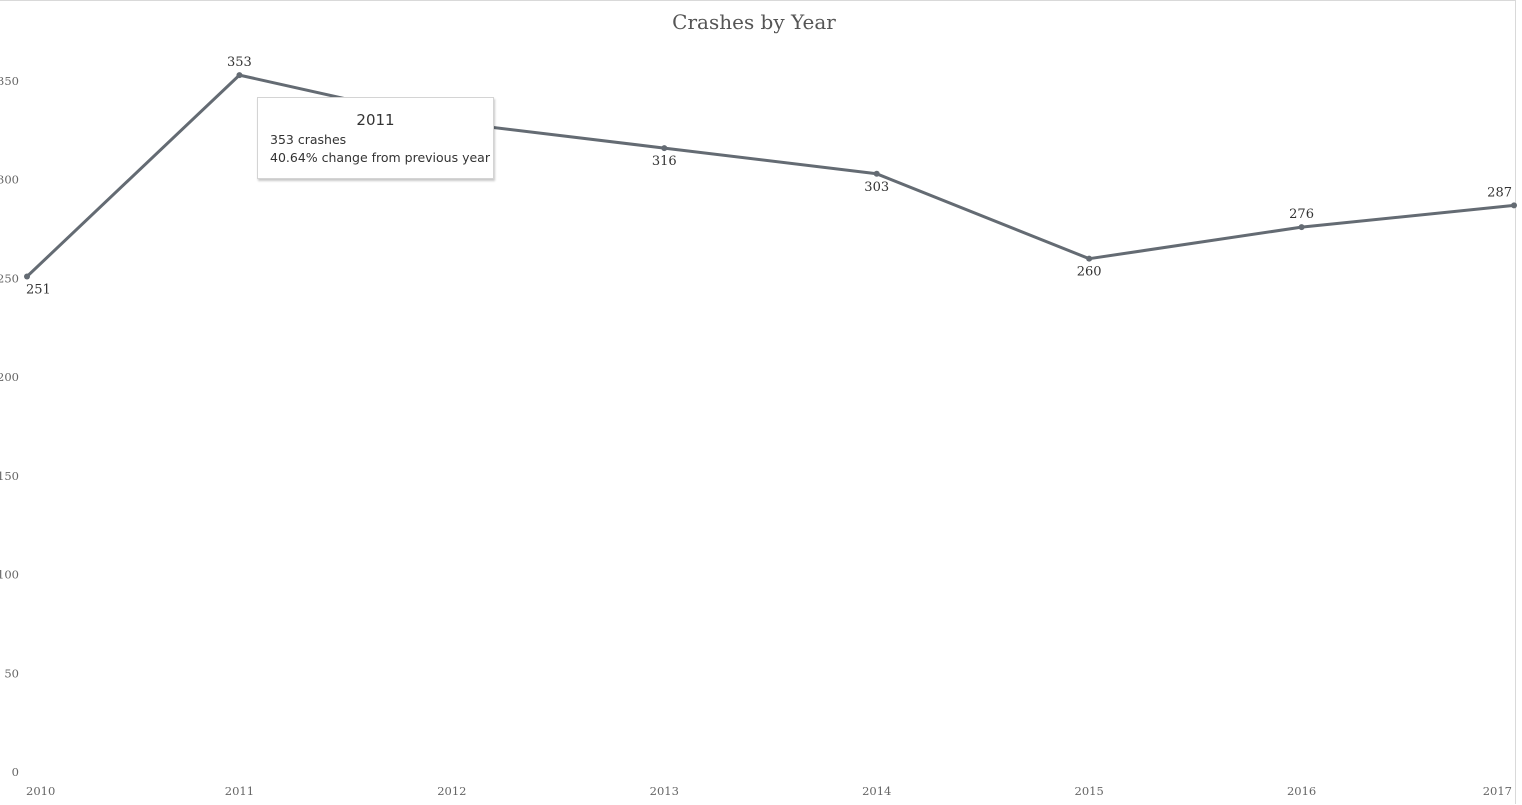 Image resolution: width=1522 pixels, height=805 pixels. Describe the element at coordinates (664, 161) in the screenshot. I see `data-label: 316` at that location.